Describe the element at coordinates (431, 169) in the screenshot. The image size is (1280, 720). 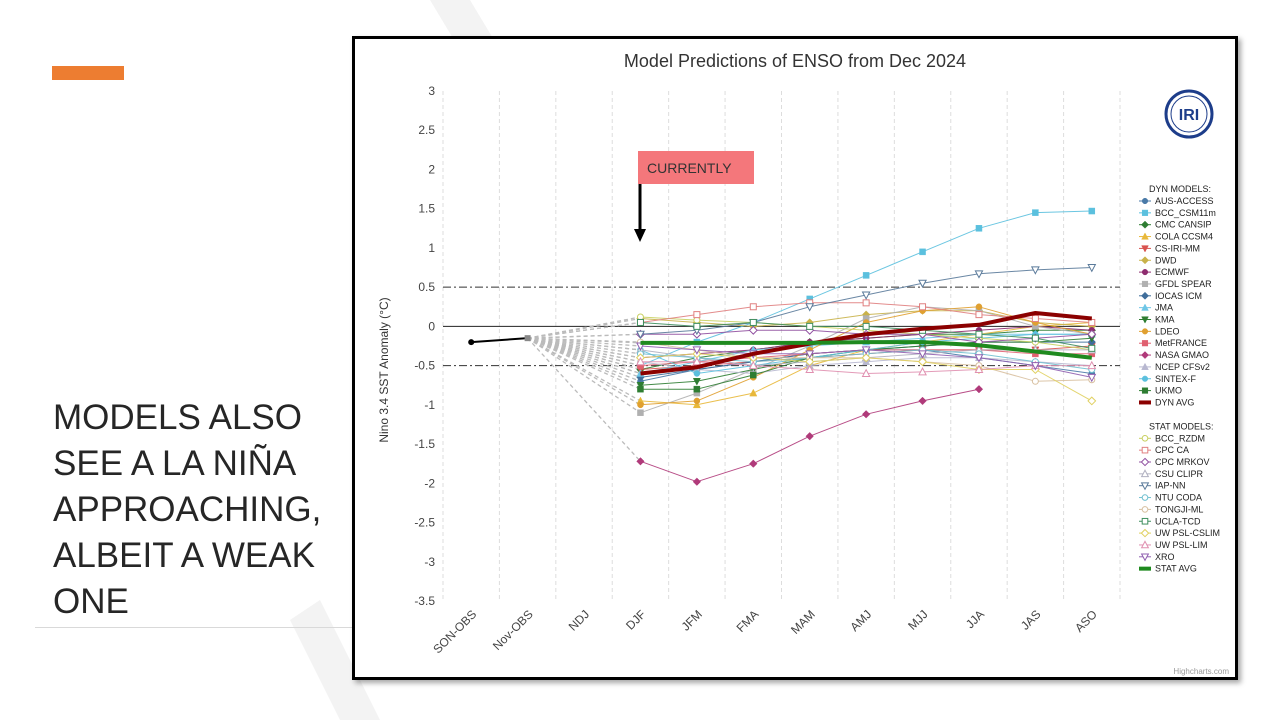
I see `y-tick-label: 2` at that location.